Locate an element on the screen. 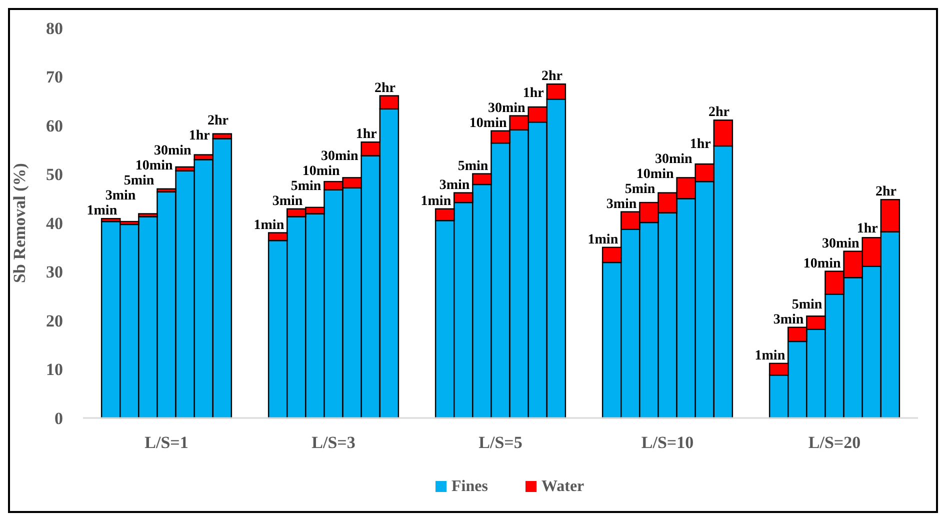 The width and height of the screenshot is (948, 521). x-tick-label: L/S=20 is located at coordinates (834, 442).